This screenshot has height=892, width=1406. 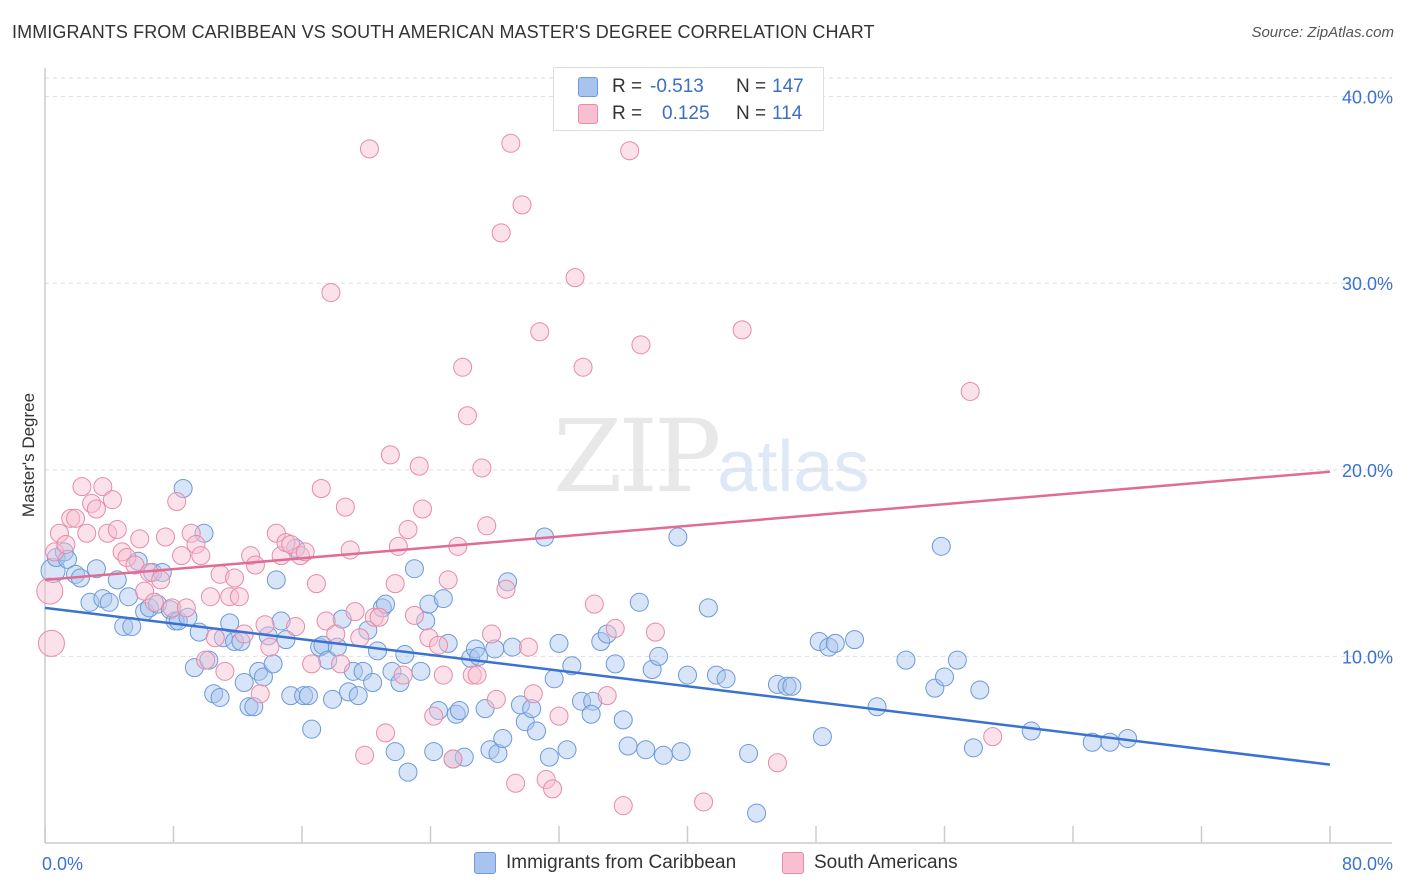 What do you see at coordinates (1367, 657) in the screenshot?
I see `y-tick-label: 10.0%` at bounding box center [1367, 657].